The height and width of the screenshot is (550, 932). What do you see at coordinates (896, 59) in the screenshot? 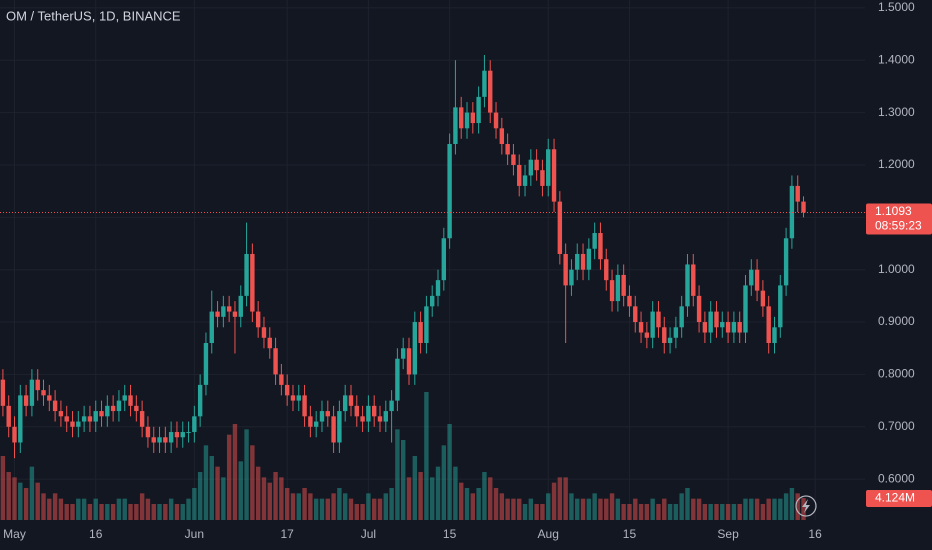
I see `y-tick-label: 1.4000` at bounding box center [896, 59].